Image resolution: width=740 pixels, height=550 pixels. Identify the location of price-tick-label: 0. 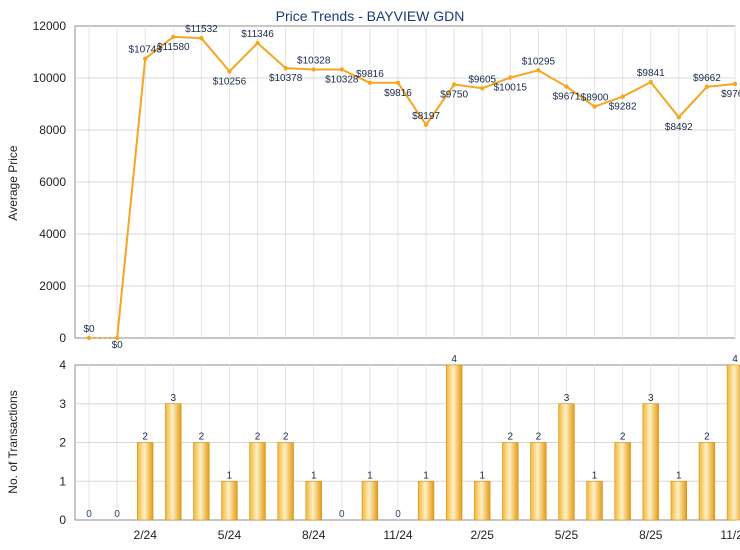
(62, 338).